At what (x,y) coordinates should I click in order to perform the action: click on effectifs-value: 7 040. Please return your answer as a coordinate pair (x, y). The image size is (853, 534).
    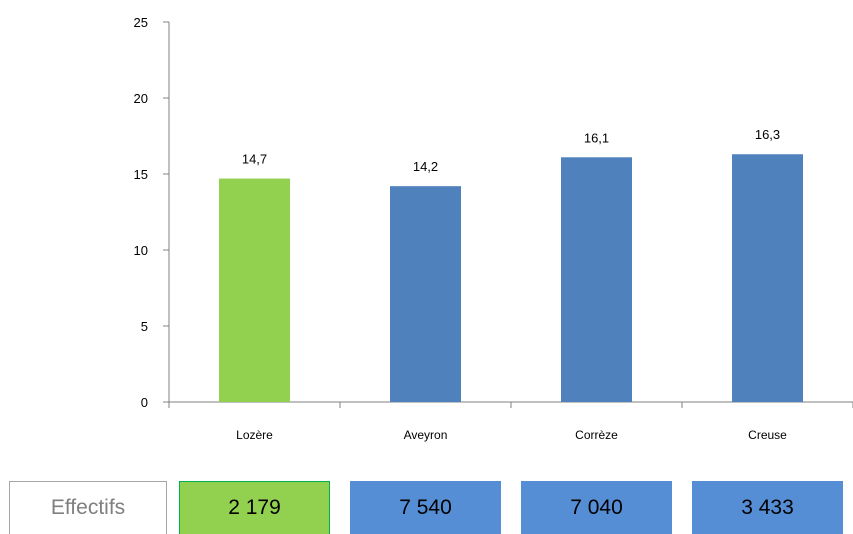
    Looking at the image, I should click on (596, 507).